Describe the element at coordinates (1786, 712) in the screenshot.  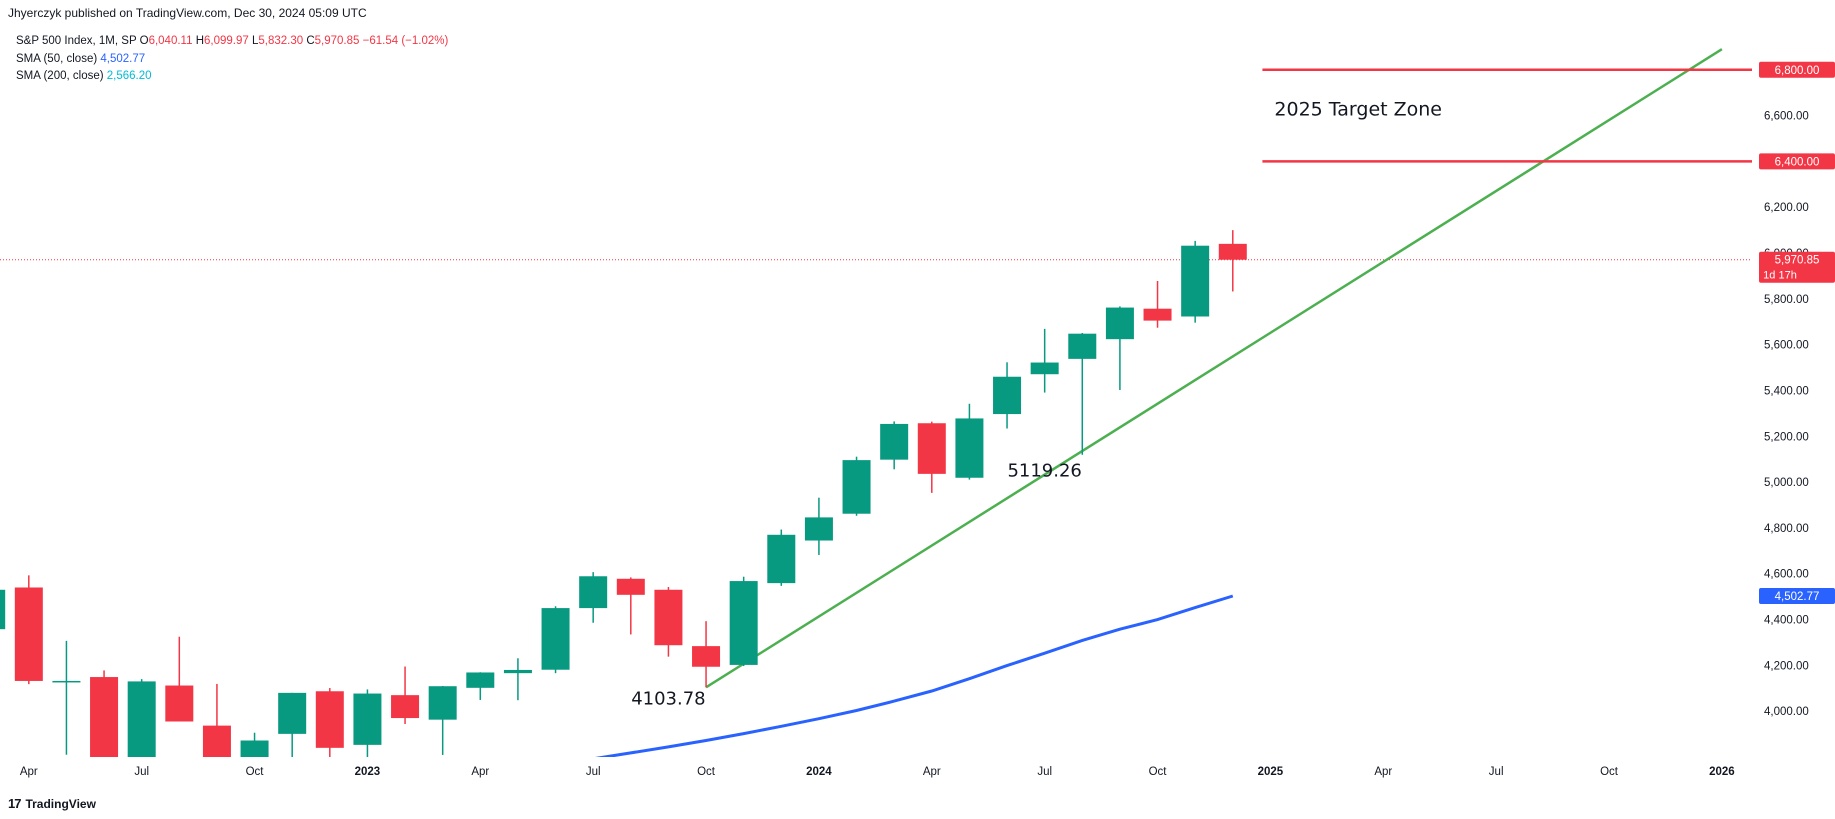
I see `y-axis-tick-label: 4,000.00` at that location.